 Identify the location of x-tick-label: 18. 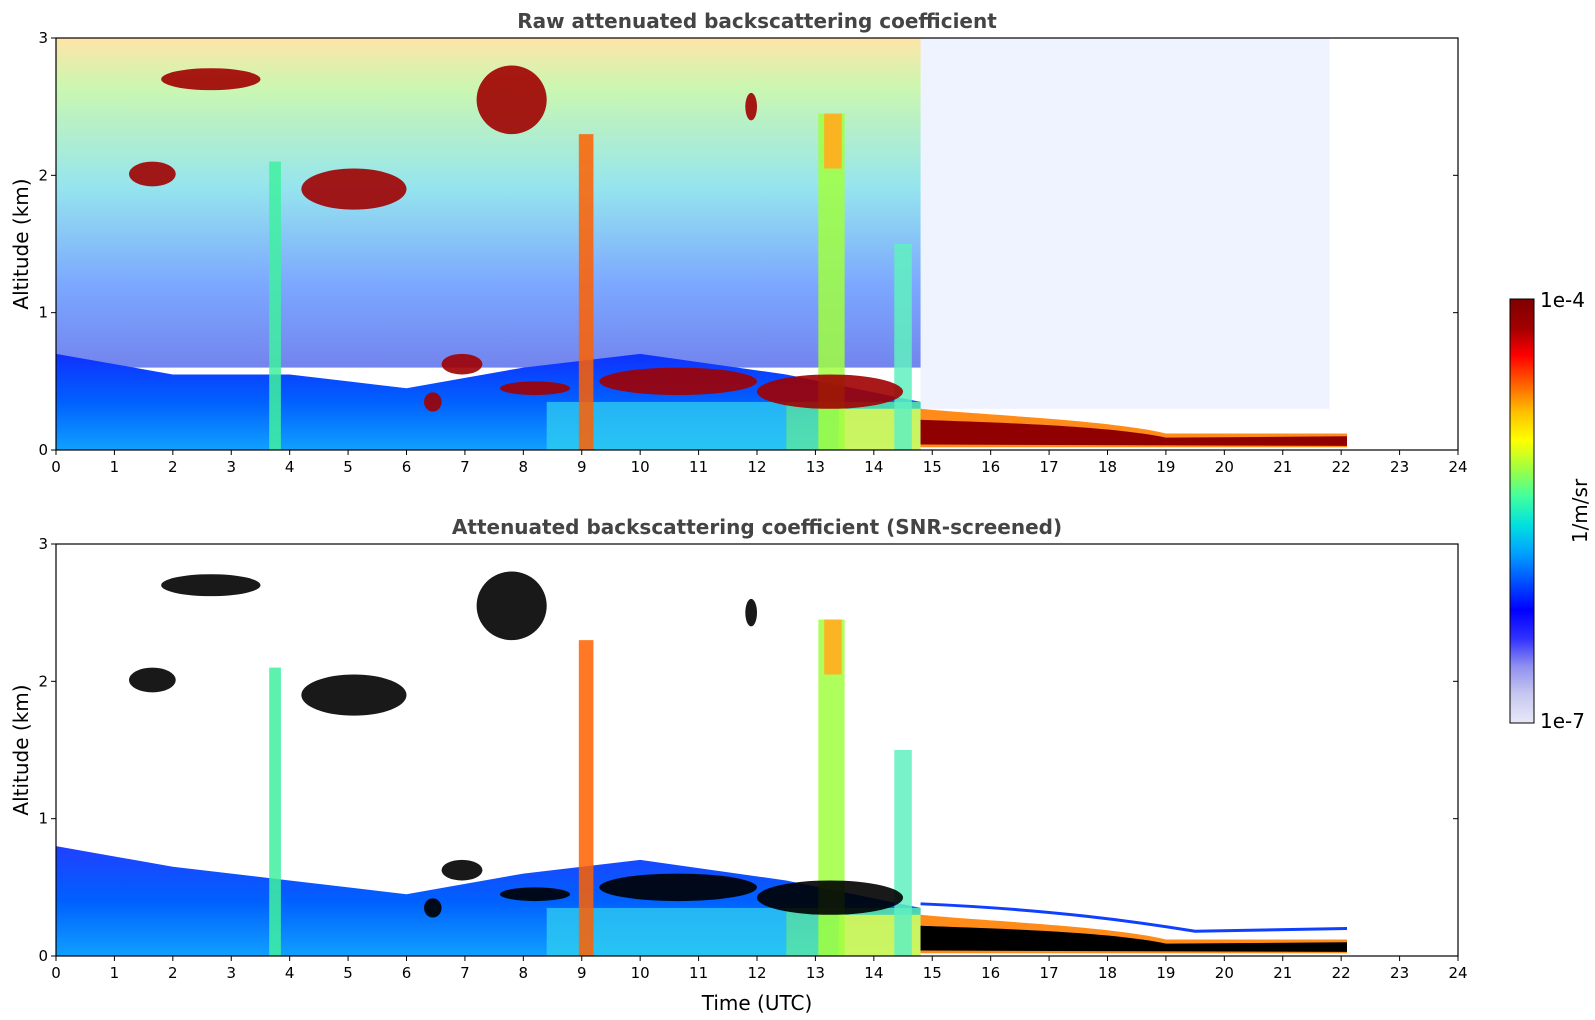
(1107, 467).